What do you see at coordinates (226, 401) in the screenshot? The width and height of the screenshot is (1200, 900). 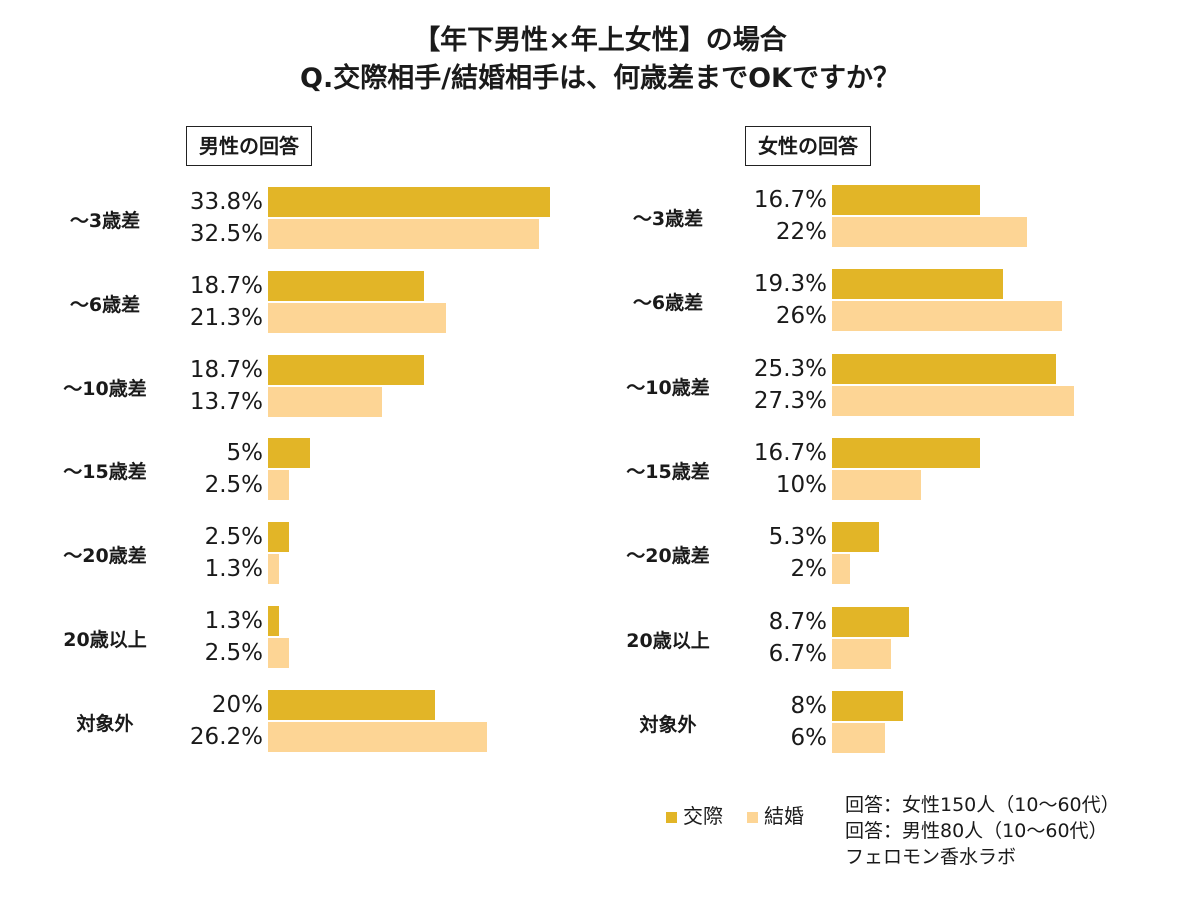 I see `data-label: 13.7%` at bounding box center [226, 401].